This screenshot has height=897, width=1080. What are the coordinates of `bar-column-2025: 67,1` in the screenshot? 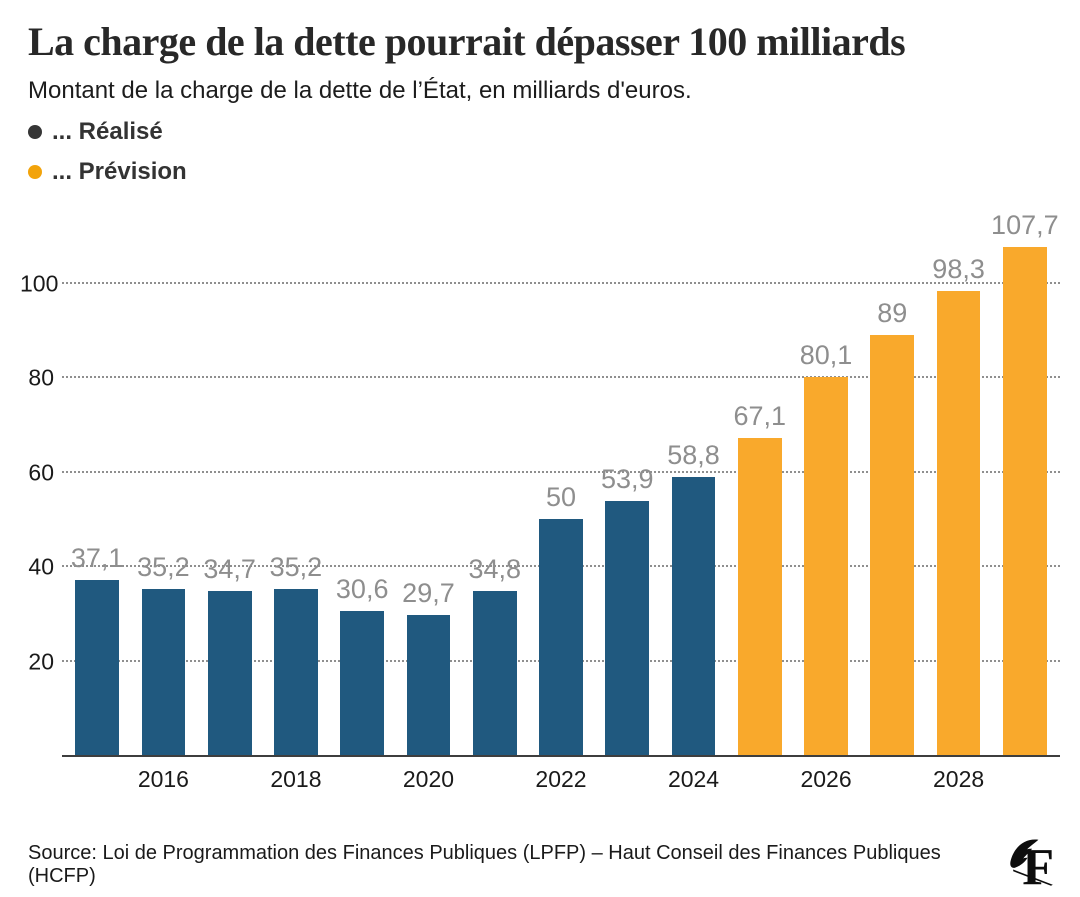 It's located at (760, 500).